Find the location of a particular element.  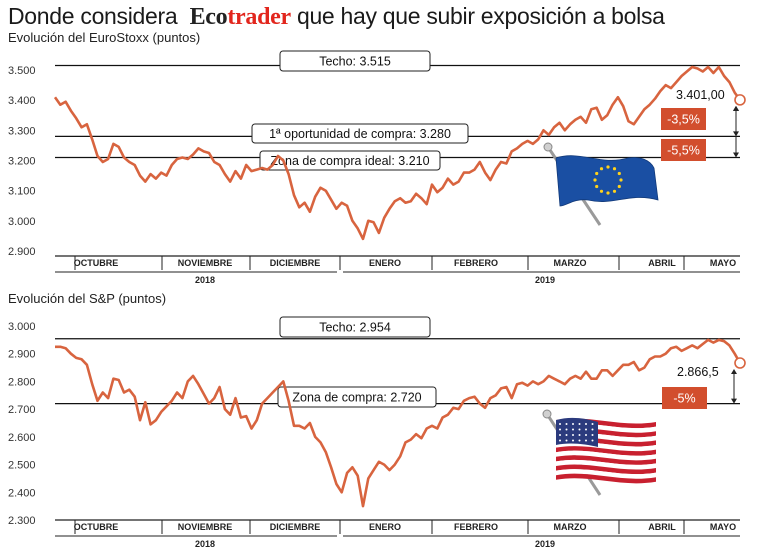

sp500-last-point-marker is located at coordinates (740, 363).